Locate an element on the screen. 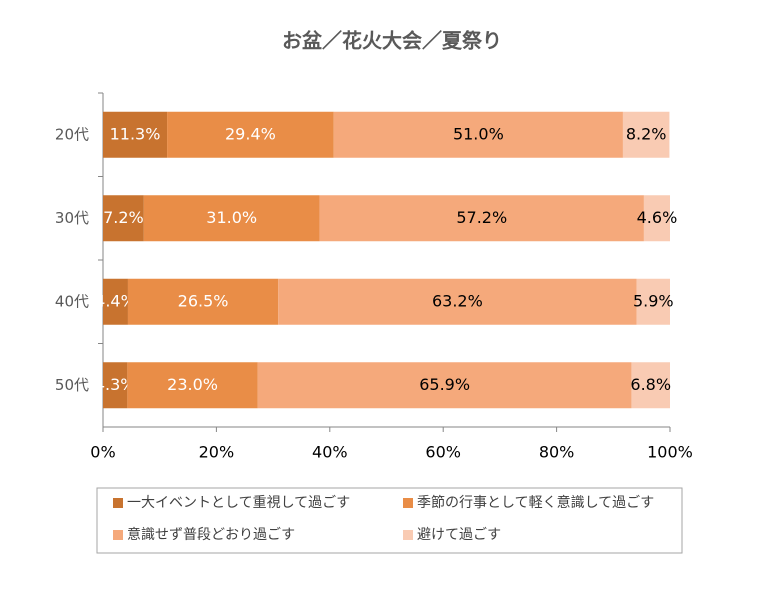 This screenshot has width=767, height=613. data-label: 7.2% is located at coordinates (123, 217).